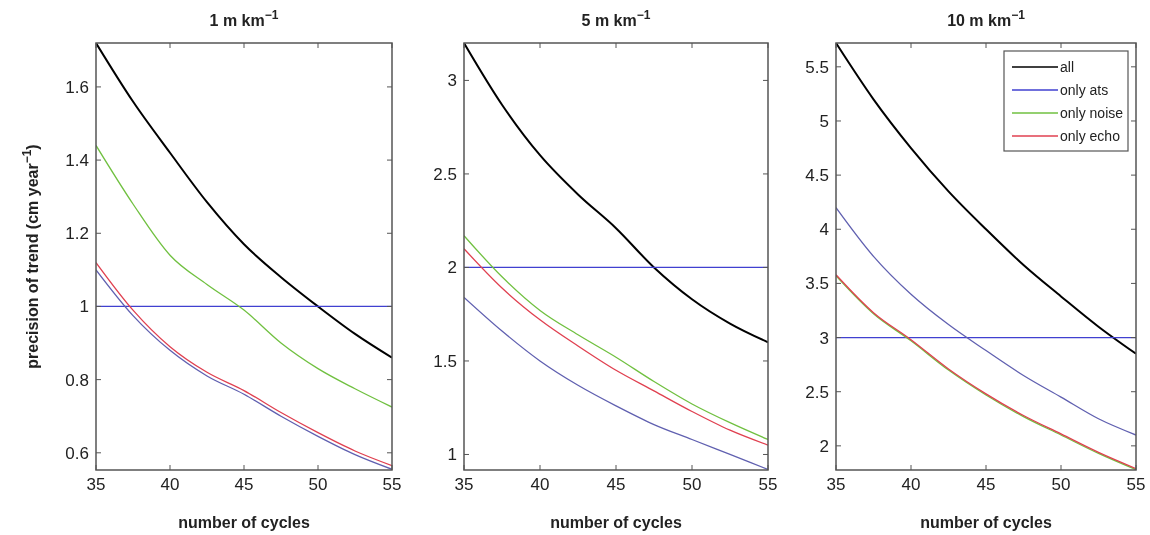 Image resolution: width=1150 pixels, height=535 pixels. I want to click on chart-title: 5 m km$^{−1}$, so click(616, 18).